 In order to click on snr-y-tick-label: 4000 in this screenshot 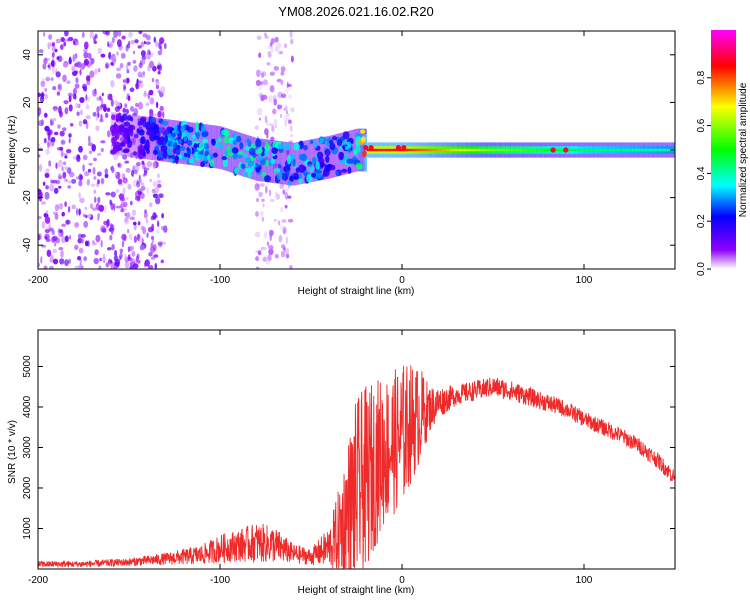, I will do `click(27, 406)`.